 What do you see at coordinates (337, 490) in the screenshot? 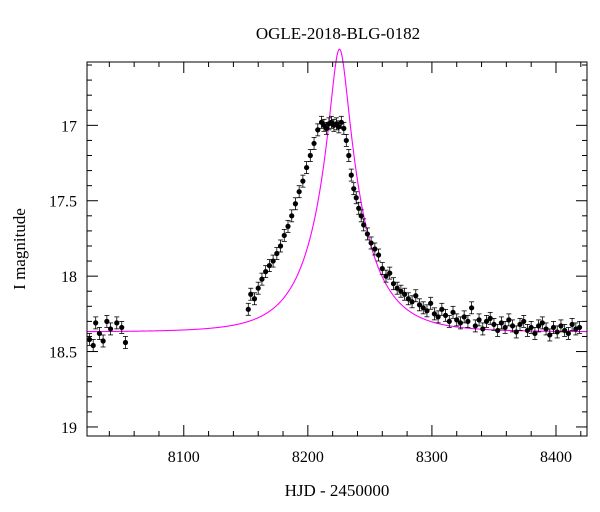
I see `x-axis-label: HJD - 2450000` at bounding box center [337, 490].